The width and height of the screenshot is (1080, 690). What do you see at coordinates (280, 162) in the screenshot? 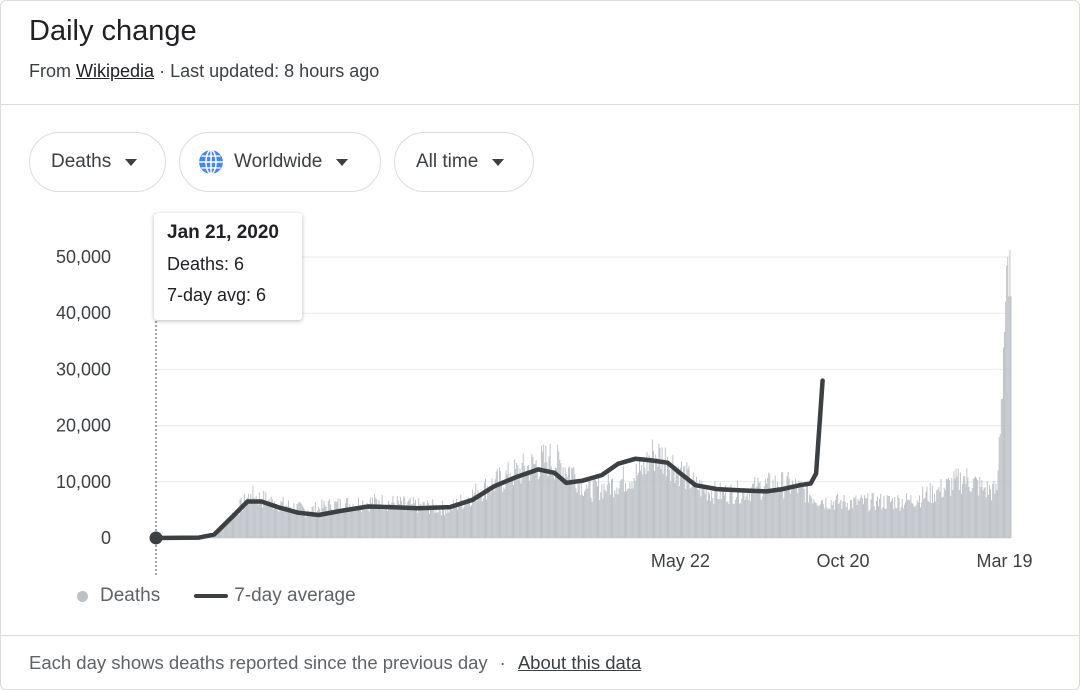
I see `region-dropdown: Worldwide` at bounding box center [280, 162].